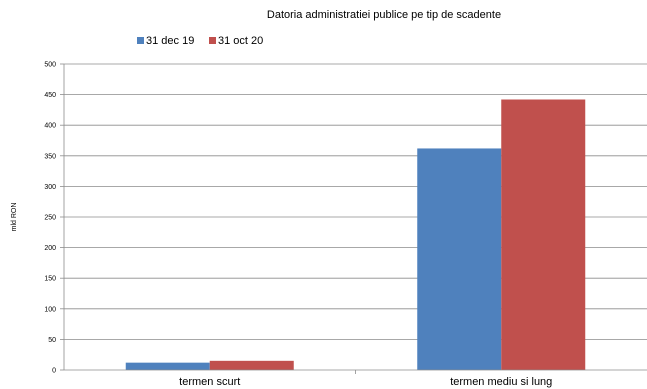 Image resolution: width=647 pixels, height=389 pixels. What do you see at coordinates (365, 382) in the screenshot?
I see `x-tick-labels: termen scurt termen mediu si lung` at bounding box center [365, 382].